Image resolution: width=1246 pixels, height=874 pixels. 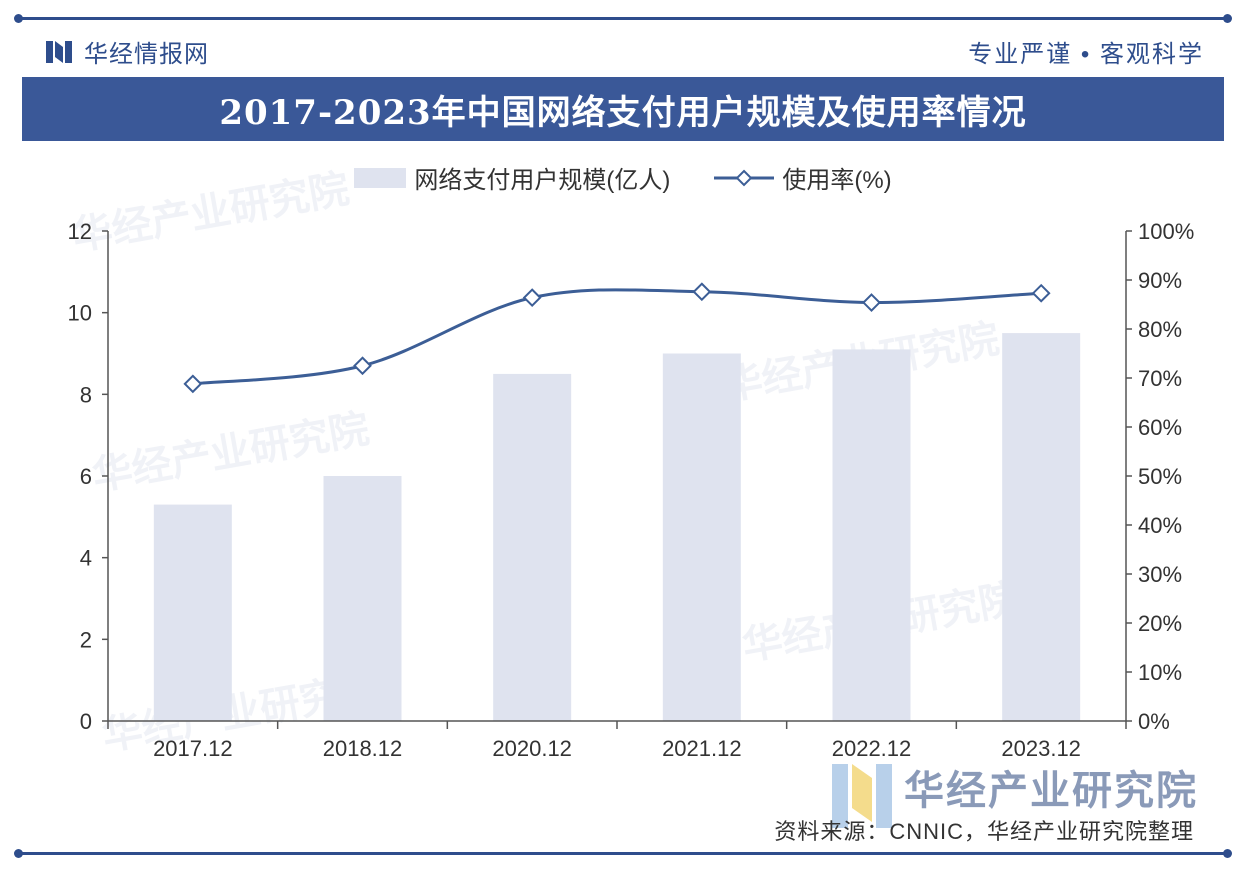 I want to click on brand: 华经情报网, so click(x=127, y=51).